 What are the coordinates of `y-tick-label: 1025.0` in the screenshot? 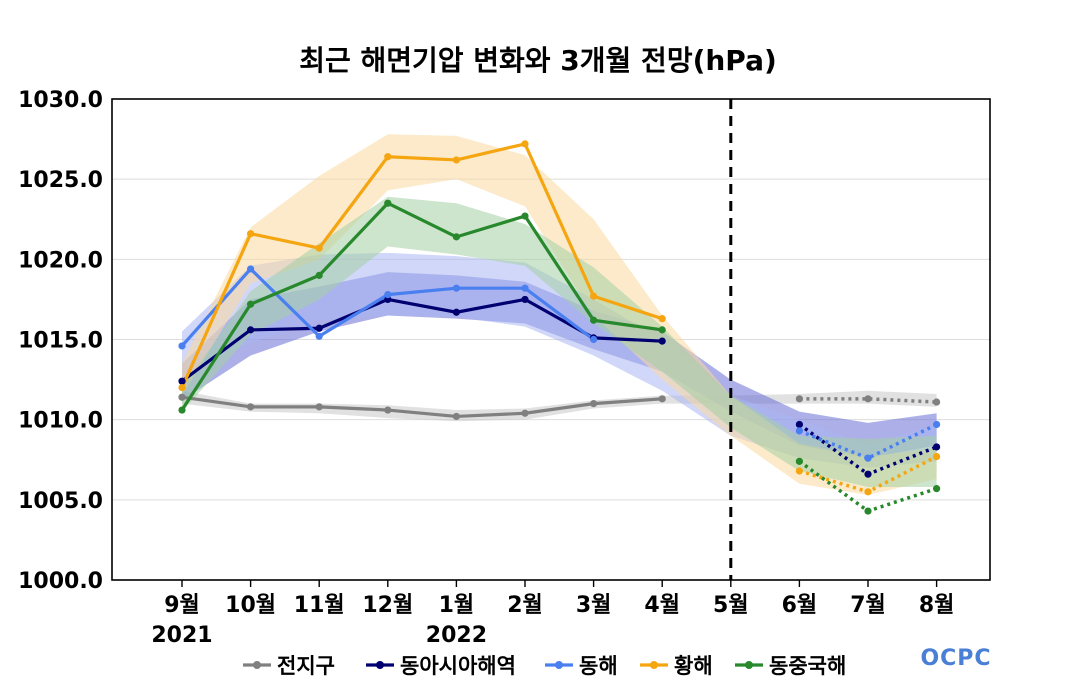 It's located at (60, 180).